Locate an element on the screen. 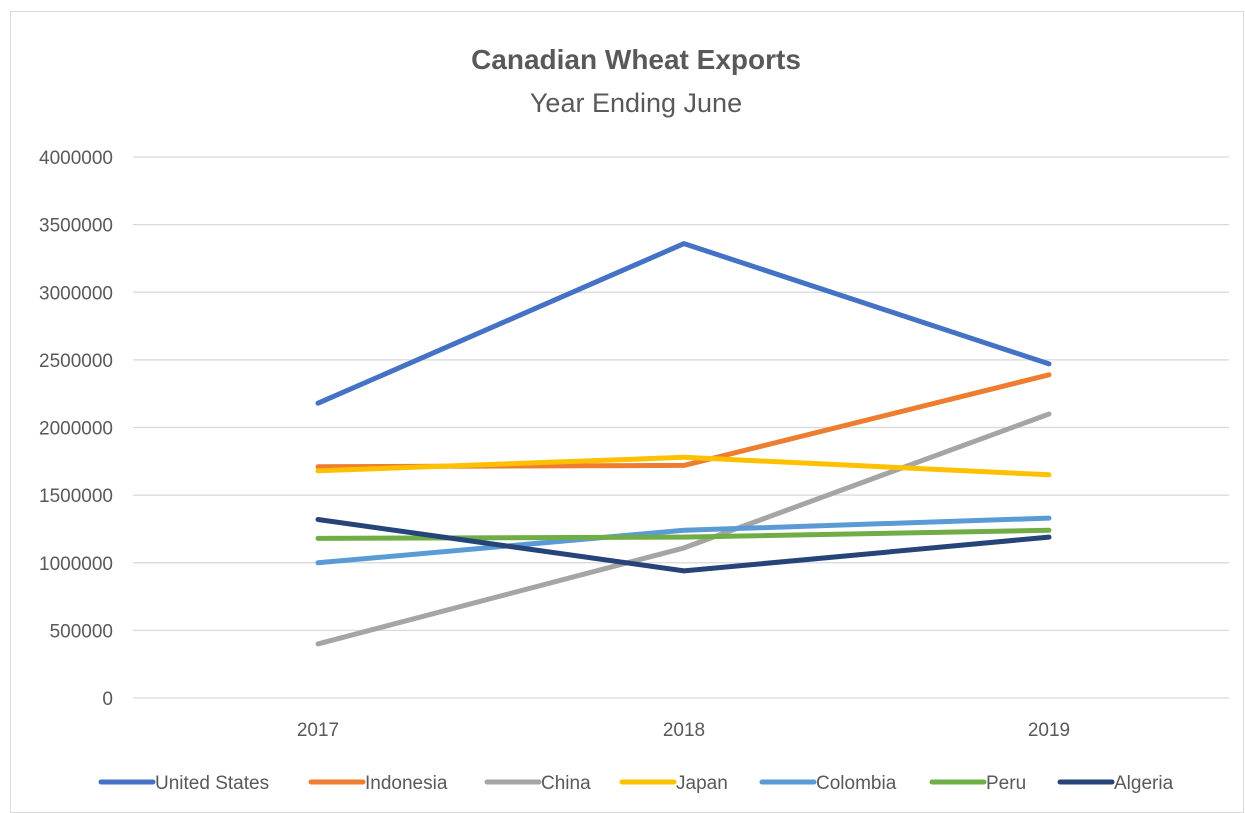 This screenshot has width=1245, height=813. x-axis-ticks: 2017 2018 2019 is located at coordinates (683, 730).